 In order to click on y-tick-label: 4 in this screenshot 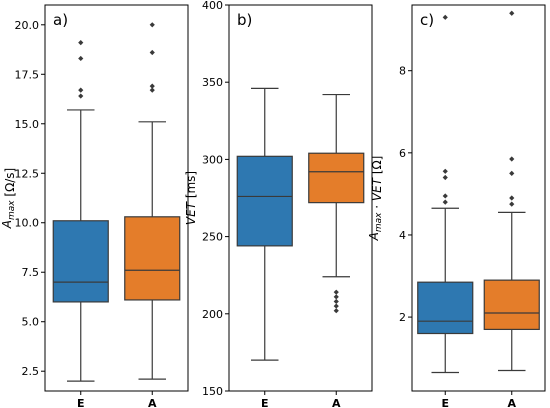, I will do `click(402, 235)`.